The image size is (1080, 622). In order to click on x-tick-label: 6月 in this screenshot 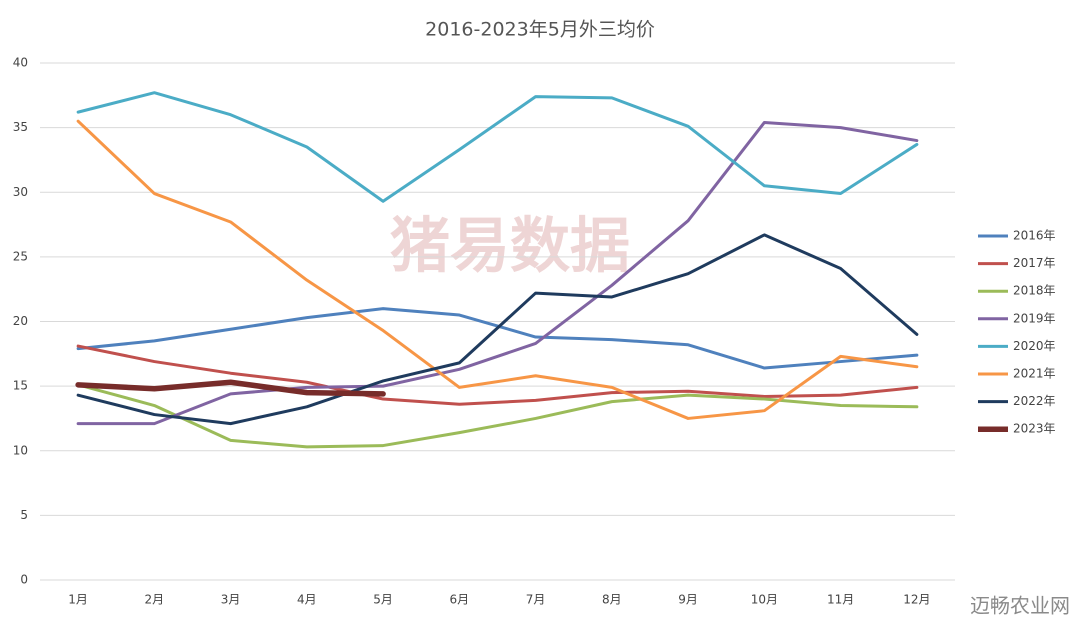, I will do `click(460, 600)`.